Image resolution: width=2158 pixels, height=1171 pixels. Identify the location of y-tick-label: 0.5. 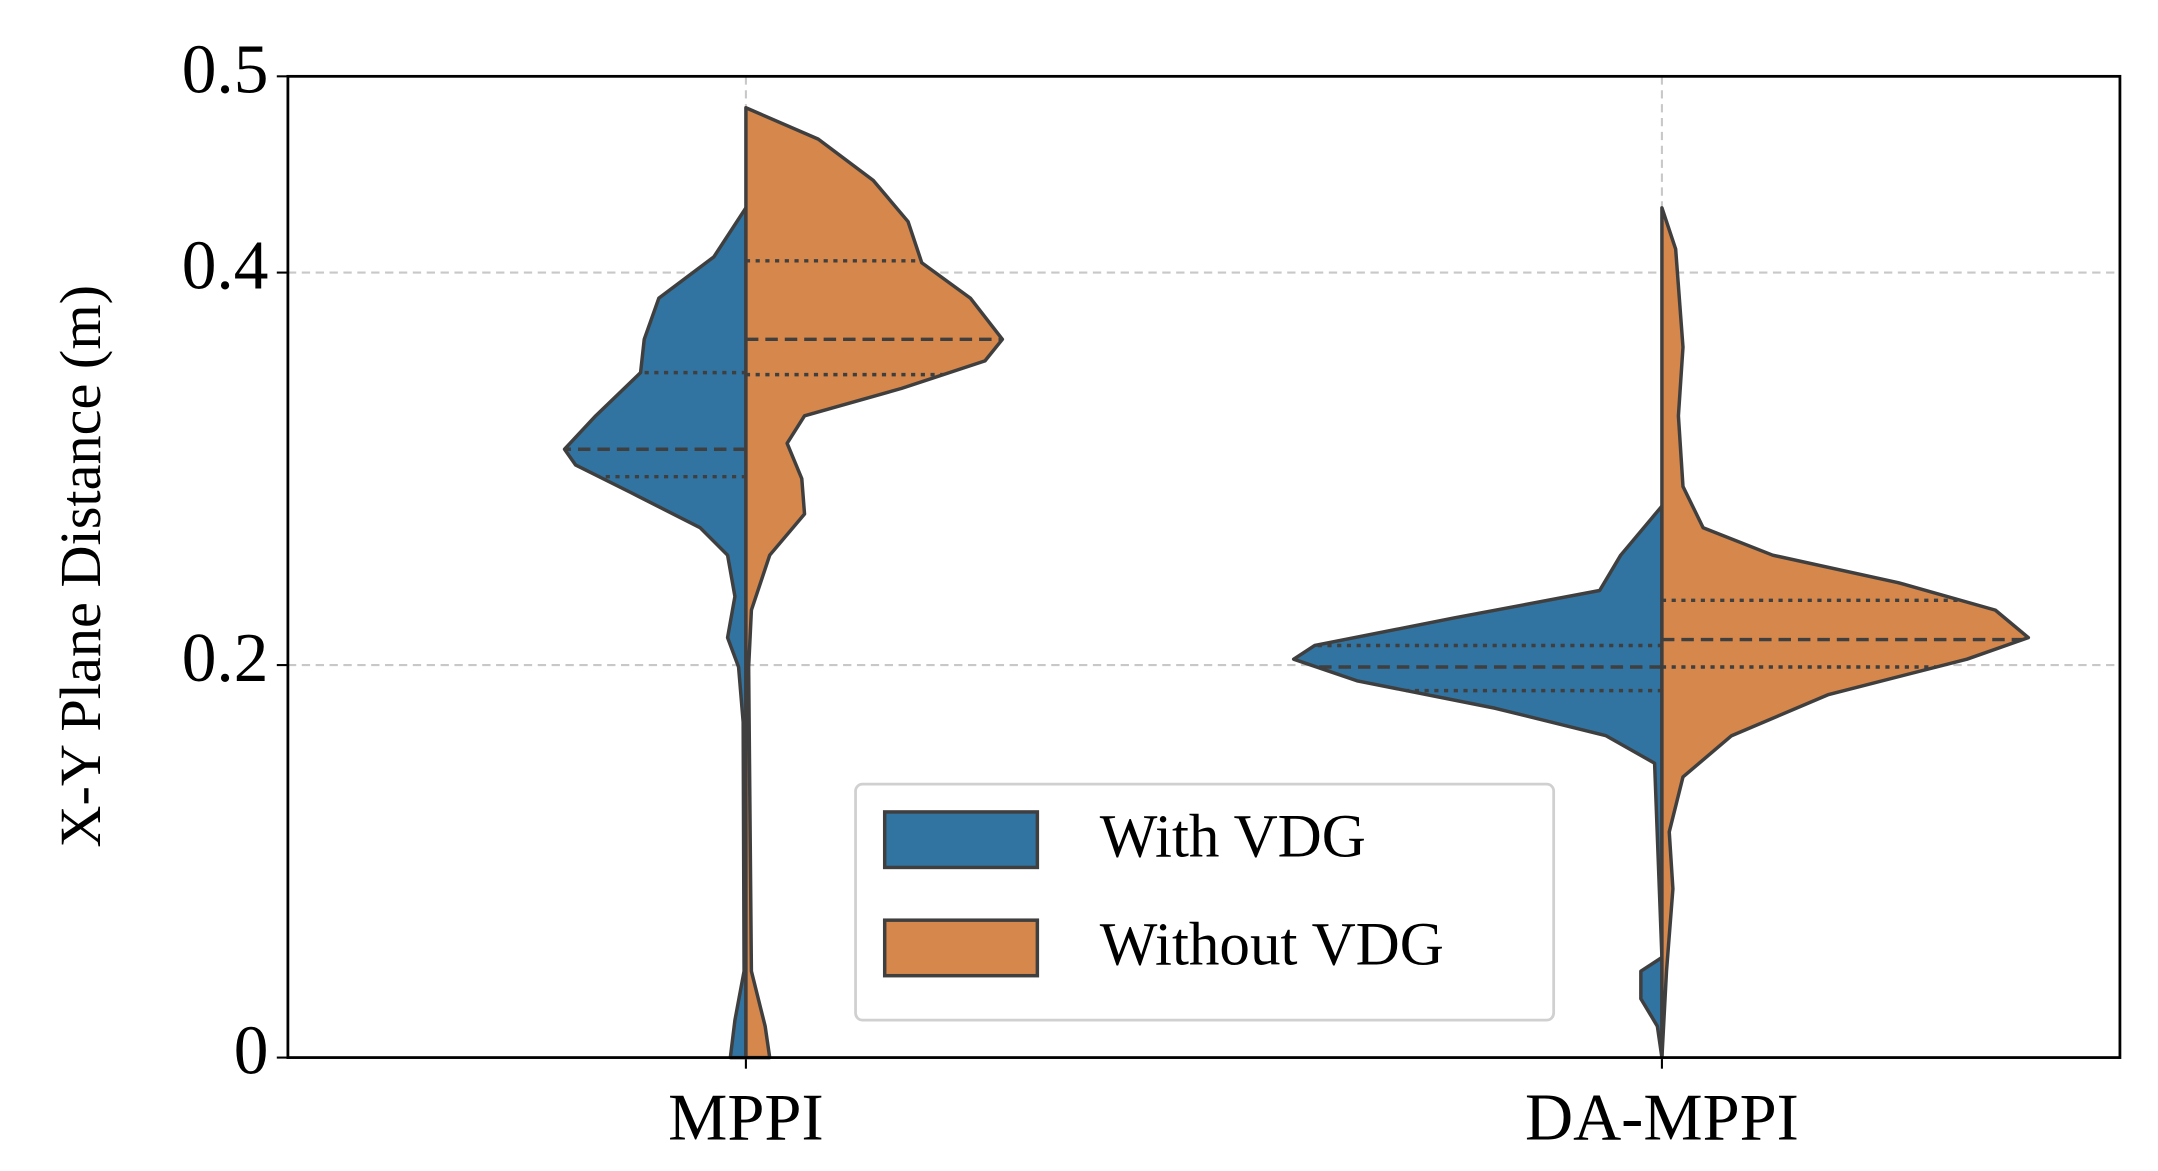
(225, 69).